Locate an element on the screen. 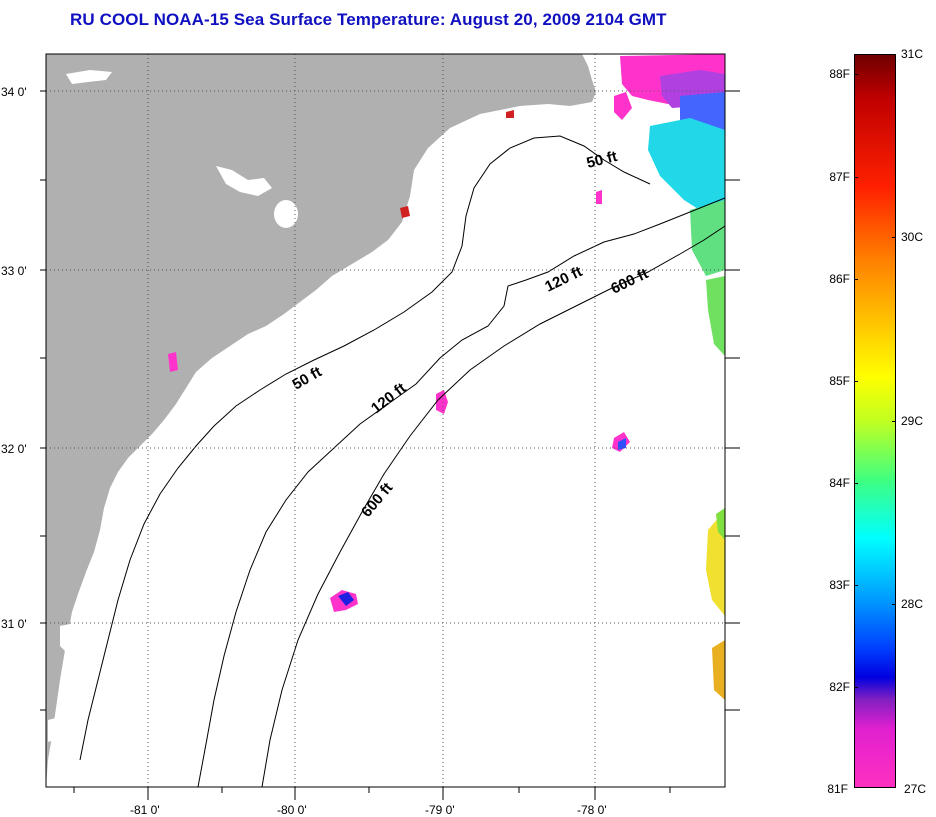 The width and height of the screenshot is (936, 817). colorbar-f-label: 82F is located at coordinates (839, 687).